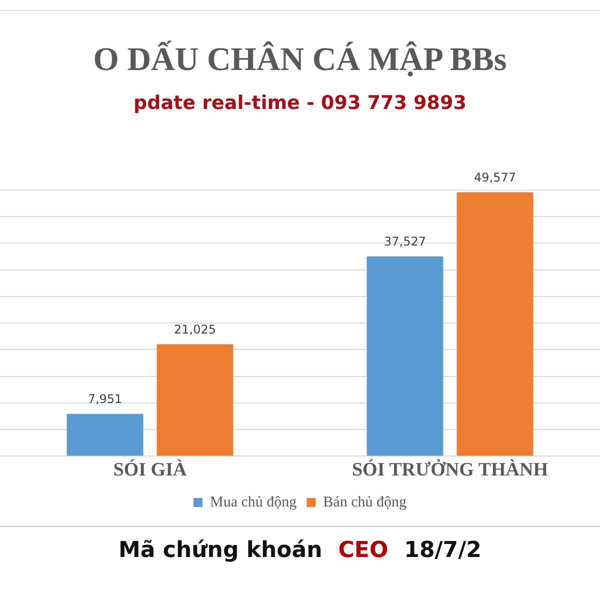  What do you see at coordinates (254, 502) in the screenshot?
I see `legend-label: Mua chủ động` at bounding box center [254, 502].